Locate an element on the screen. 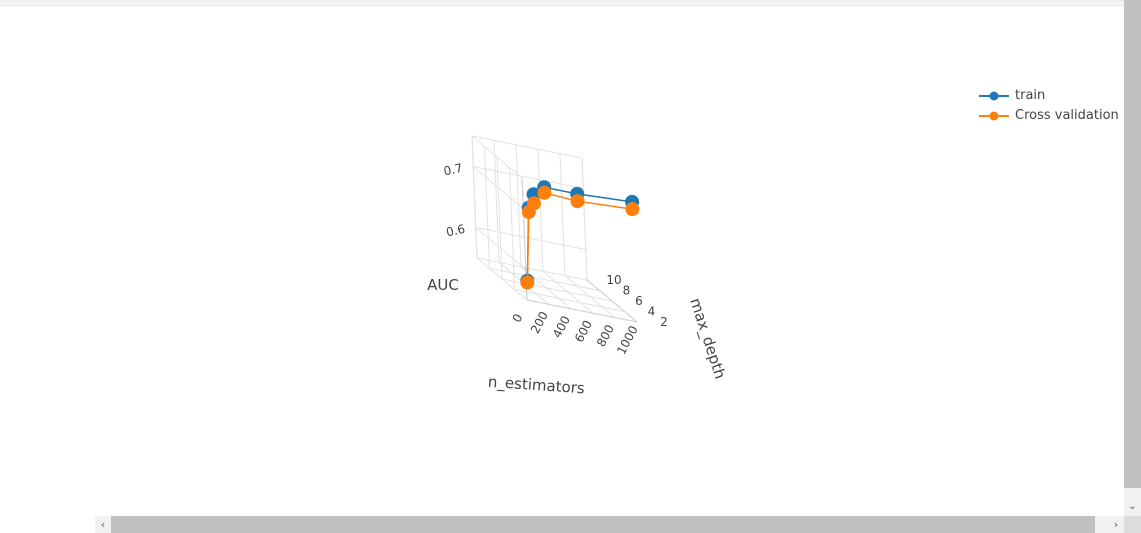 This screenshot has height=533, width=1141. top-toolbar-strip is located at coordinates (562, 3).